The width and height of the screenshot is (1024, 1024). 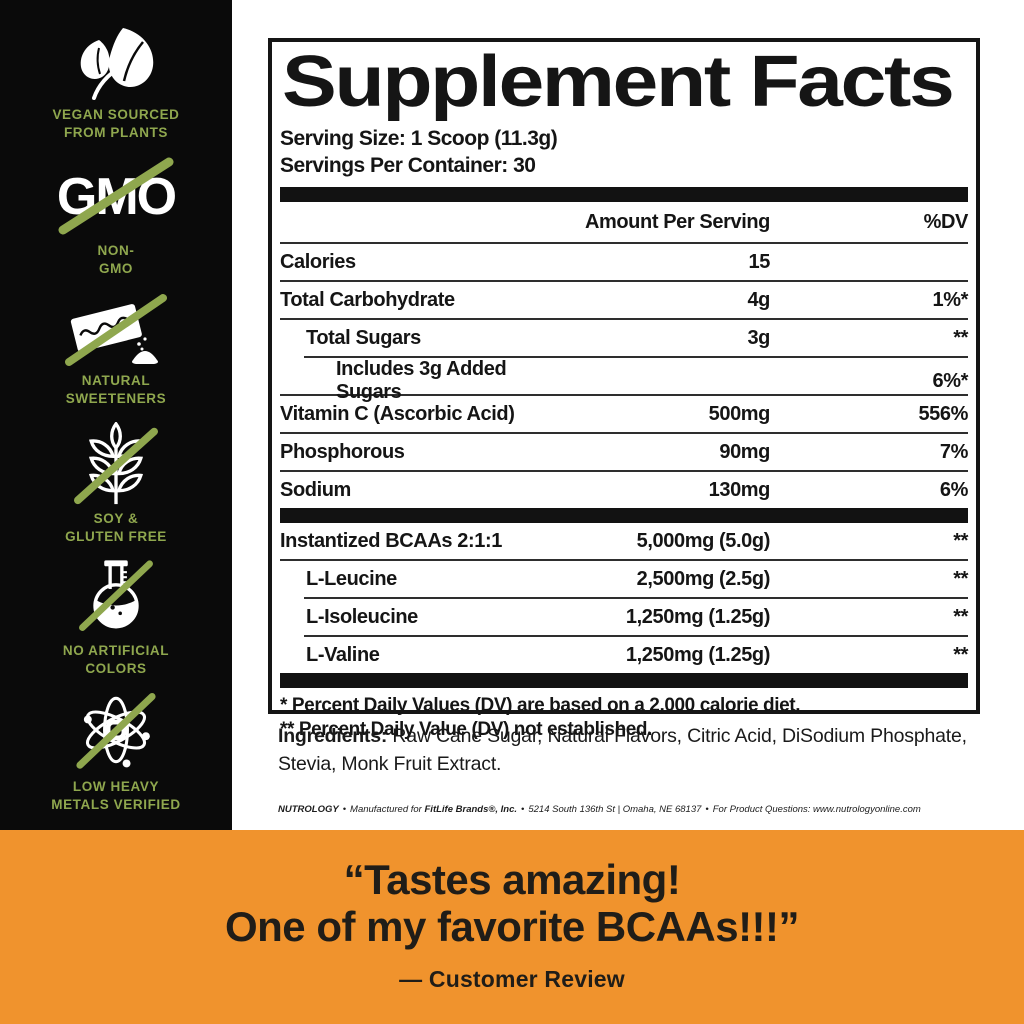 What do you see at coordinates (624, 300) in the screenshot?
I see `table-row-total-carbohydrate: Total Carbohydrate 4g 1%*` at bounding box center [624, 300].